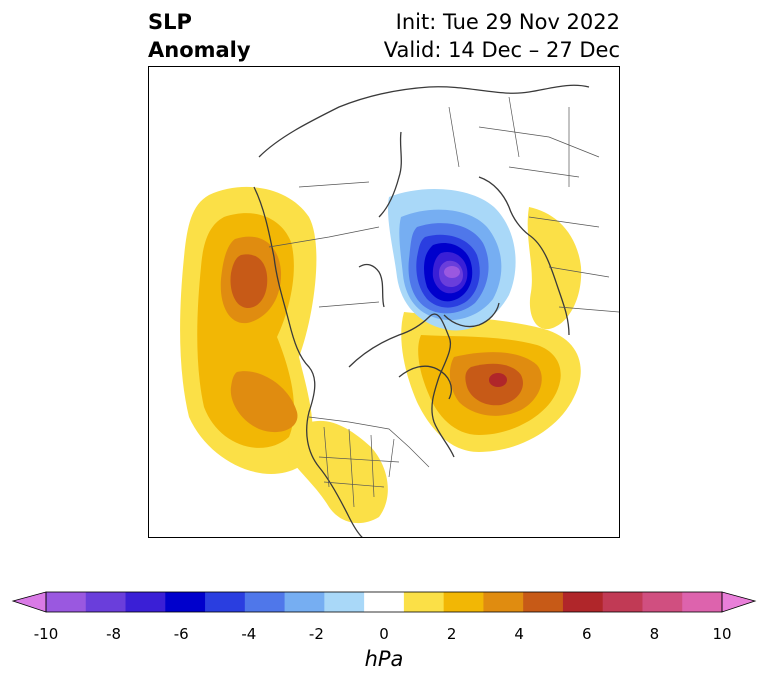 This screenshot has width=768, height=684. Describe the element at coordinates (501, 50) in the screenshot. I see `valid-range: Valid: 14 Dec – 27 Dec` at that location.